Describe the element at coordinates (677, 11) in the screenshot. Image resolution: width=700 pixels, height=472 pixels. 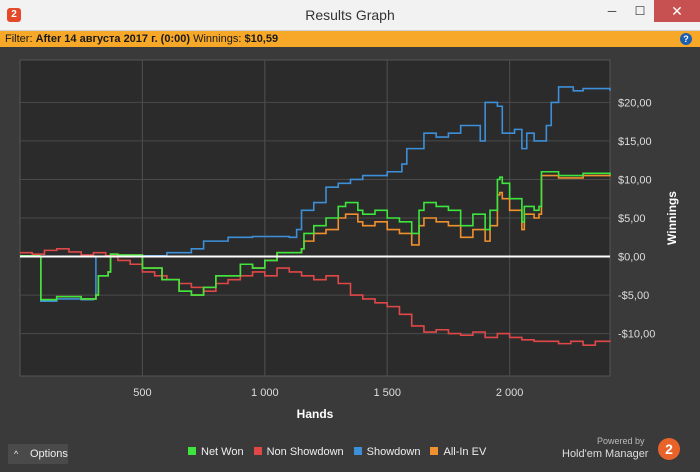
I see `close-button: ✕` at that location.